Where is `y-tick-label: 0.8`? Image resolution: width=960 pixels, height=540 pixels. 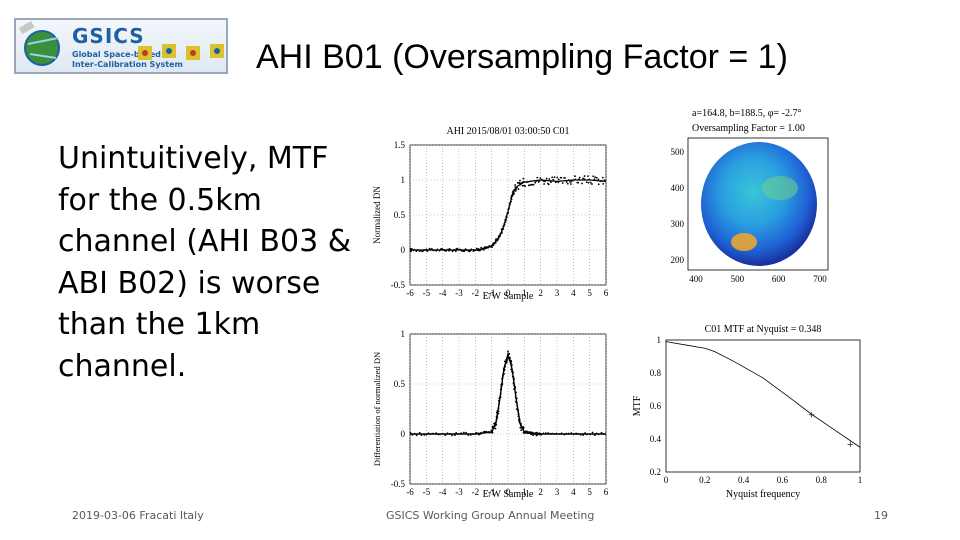
y-tick-label: 0.8 is located at coordinates (656, 373).